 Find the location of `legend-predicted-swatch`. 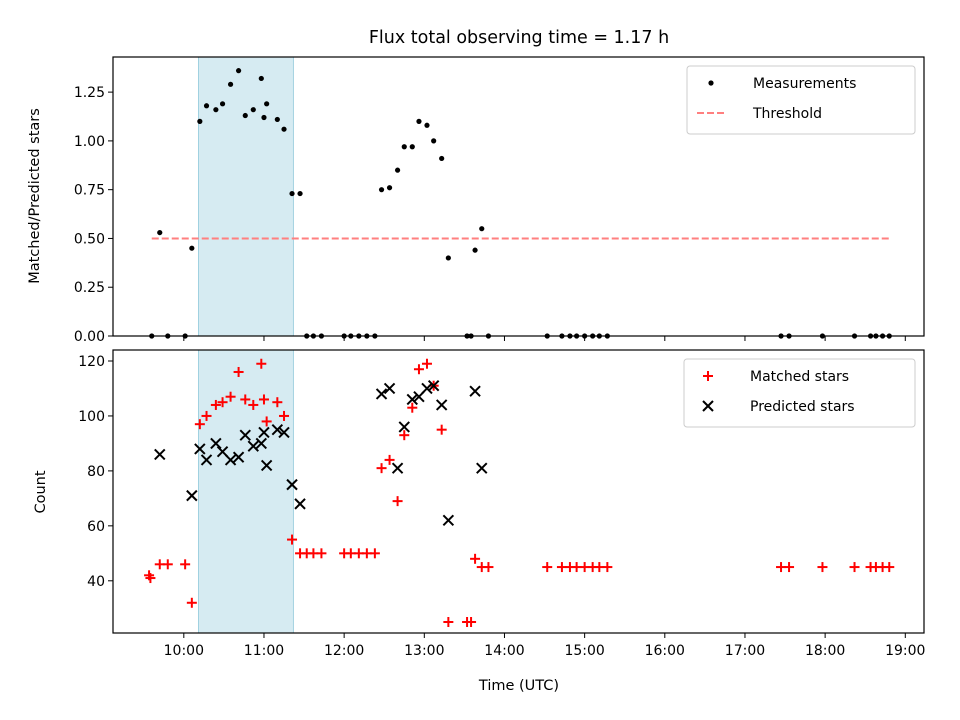

legend-predicted-swatch is located at coordinates (708, 406).